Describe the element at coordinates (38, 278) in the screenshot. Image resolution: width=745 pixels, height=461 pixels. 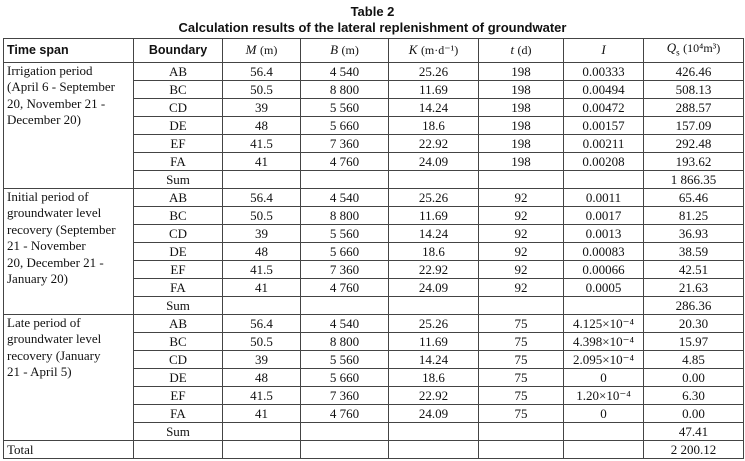
I see `time-span-line: January 20)` at that location.